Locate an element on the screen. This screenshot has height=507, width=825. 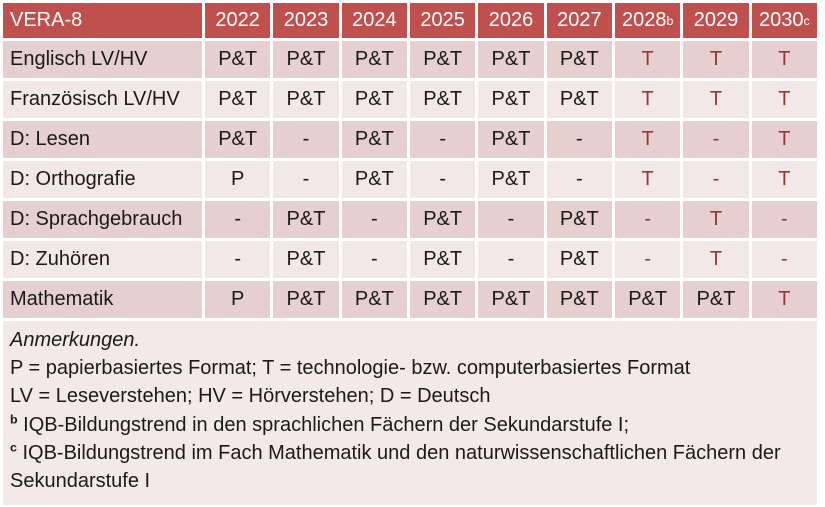
col-header-2024: 2024 is located at coordinates (374, 20).